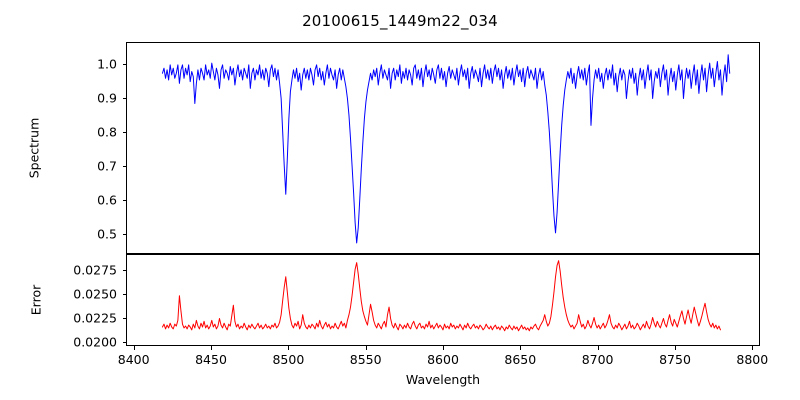  What do you see at coordinates (107, 166) in the screenshot?
I see `y-tick-label: 0.7` at bounding box center [107, 166].